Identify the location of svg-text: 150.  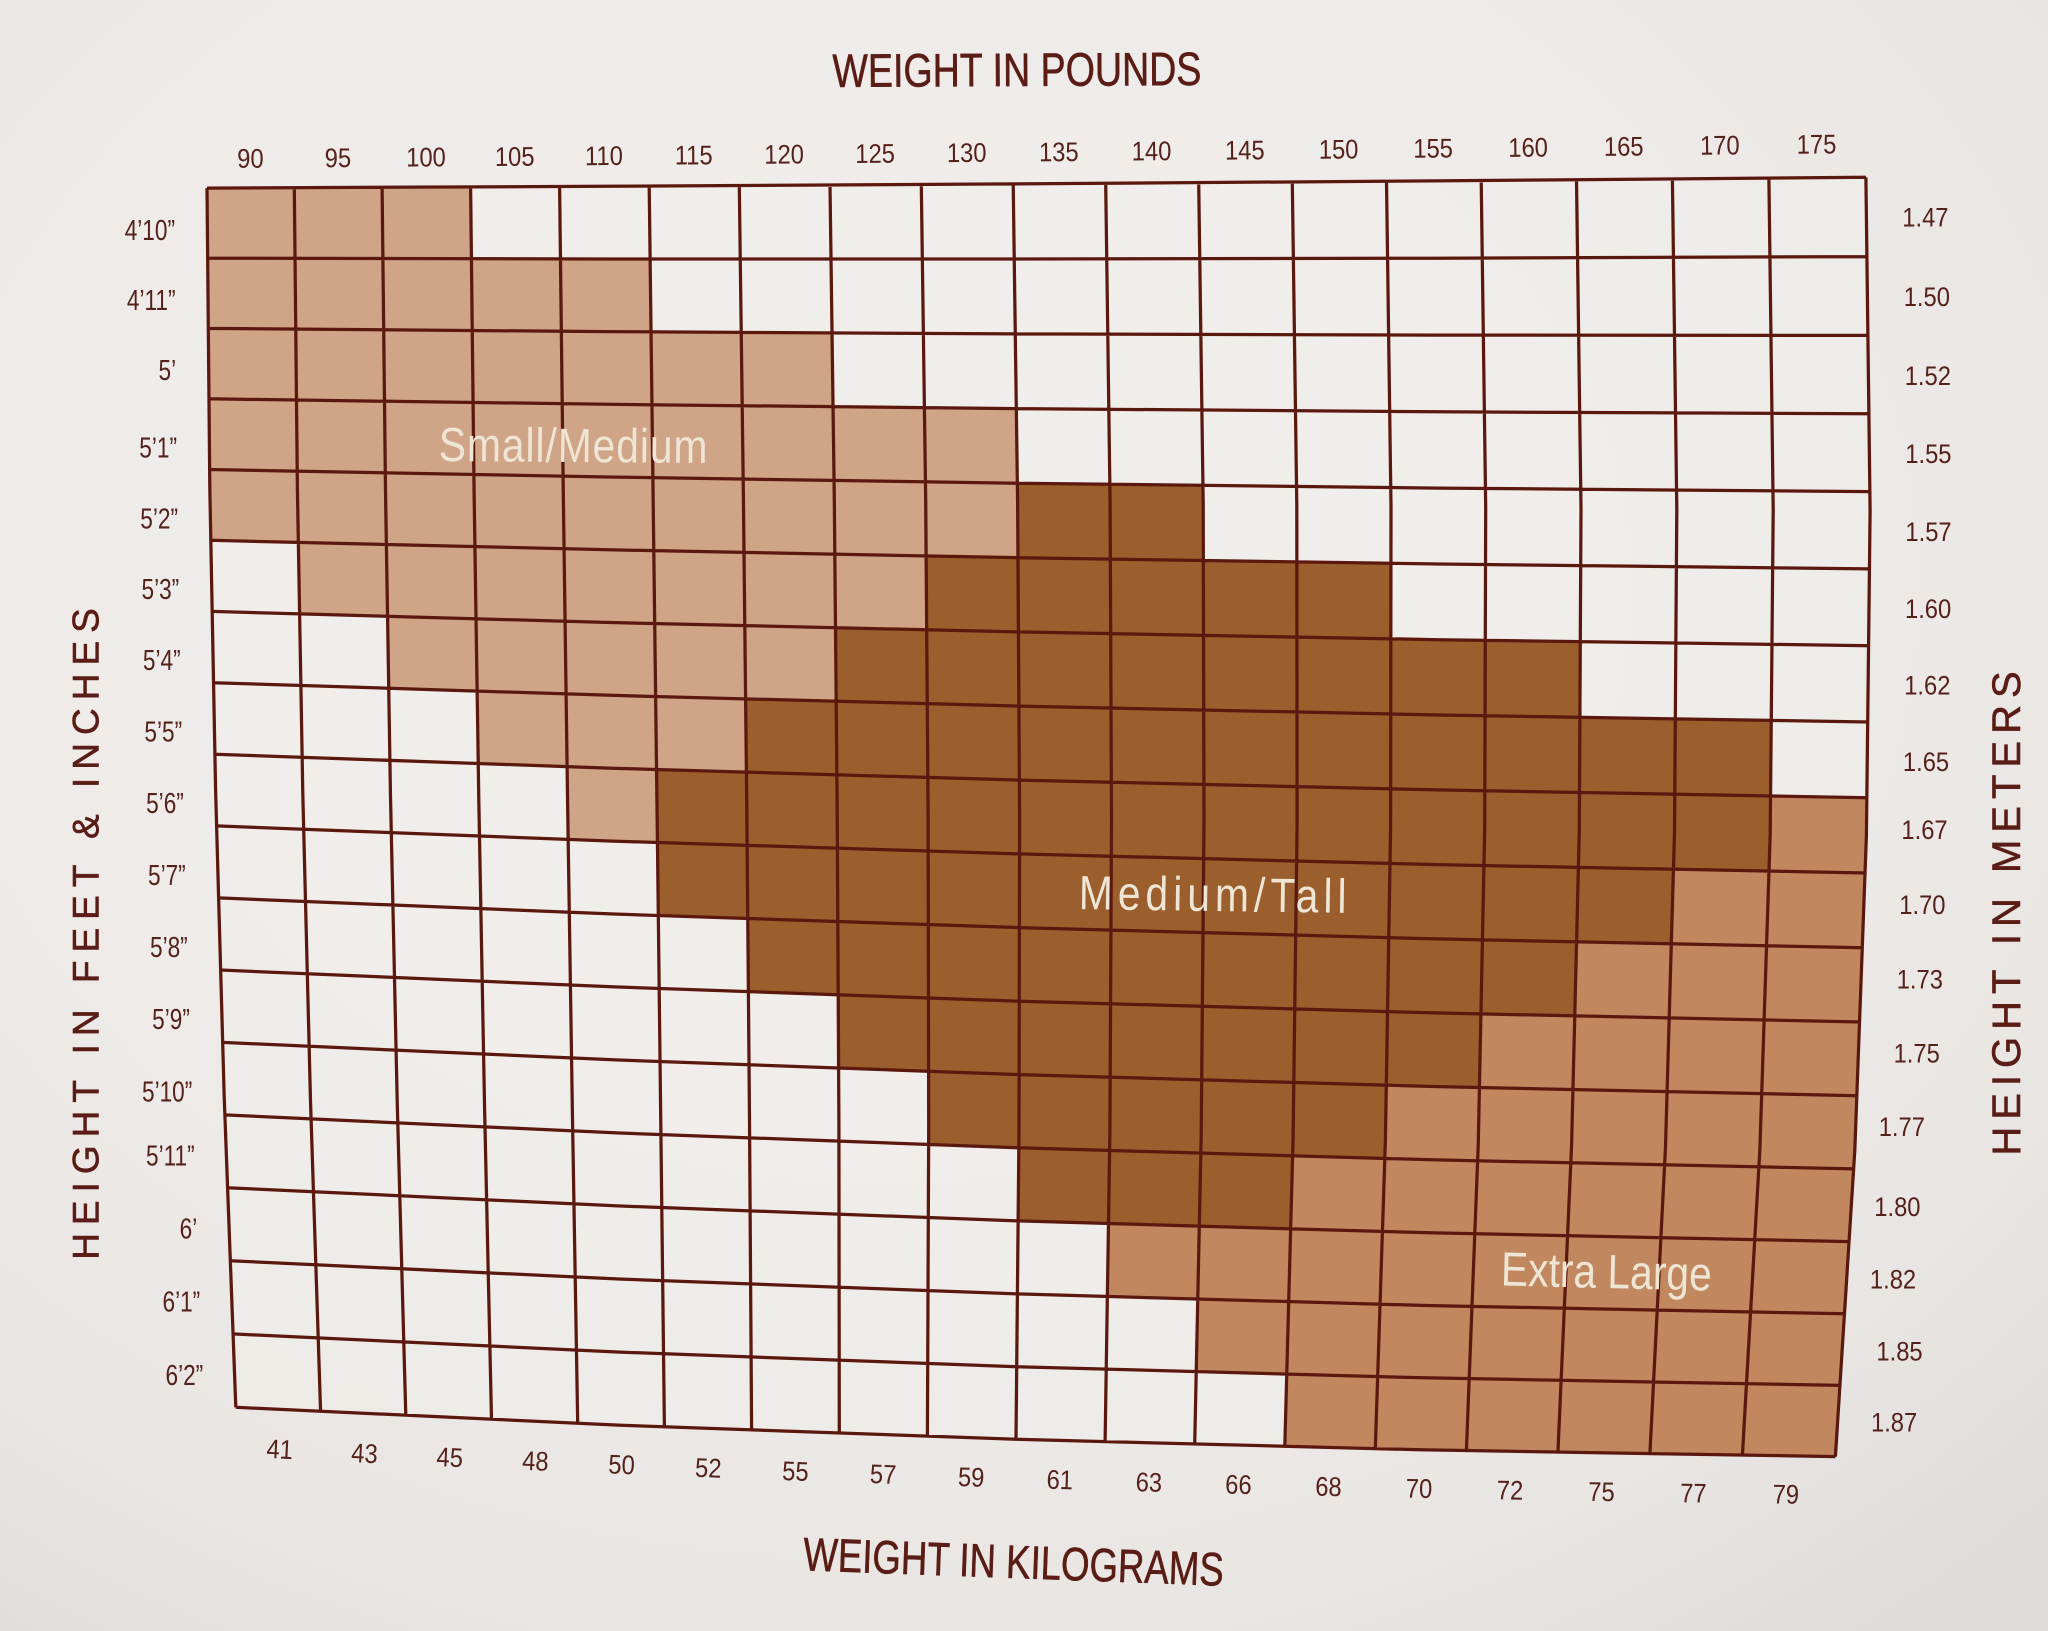
(1339, 150).